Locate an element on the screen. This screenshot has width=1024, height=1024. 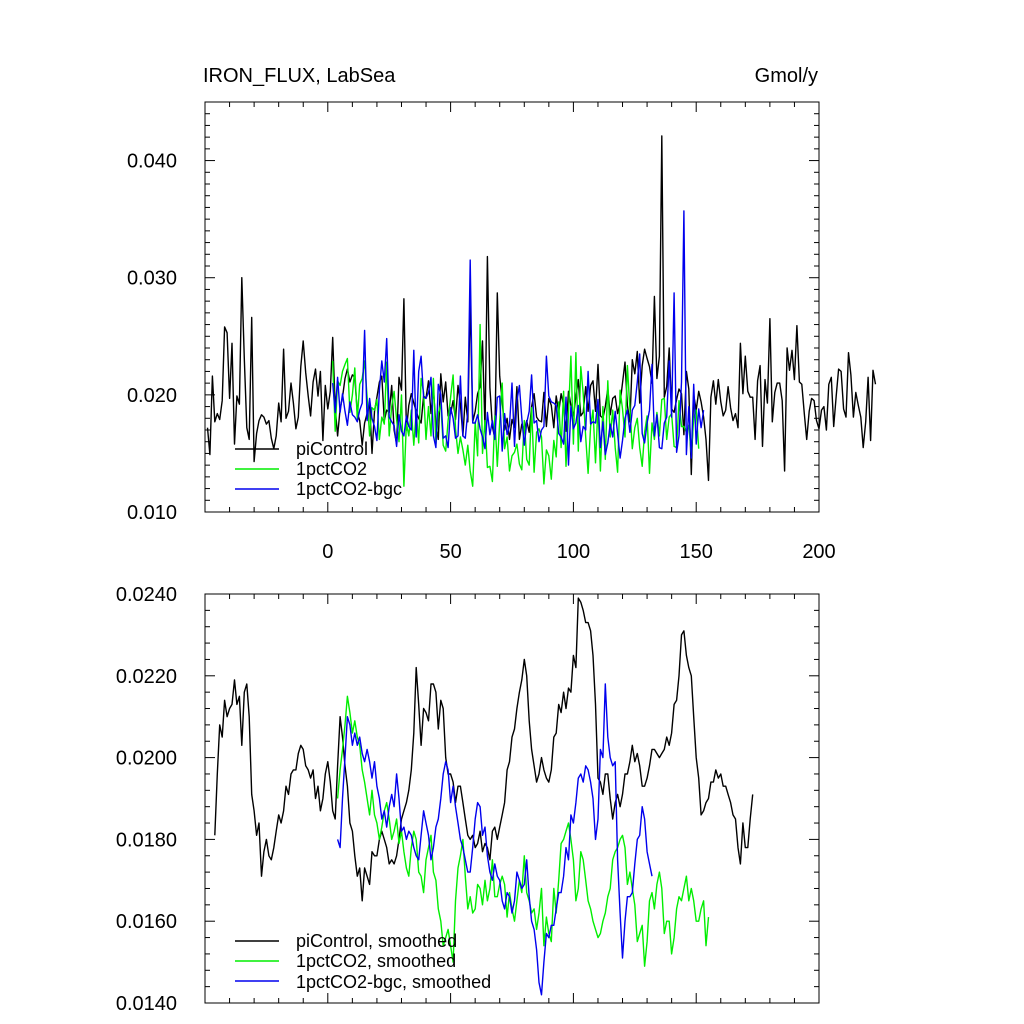
bottom-legend-label-1pctco2-bgc: 1pctCO2-bgc, smoothed is located at coordinates (393, 982).